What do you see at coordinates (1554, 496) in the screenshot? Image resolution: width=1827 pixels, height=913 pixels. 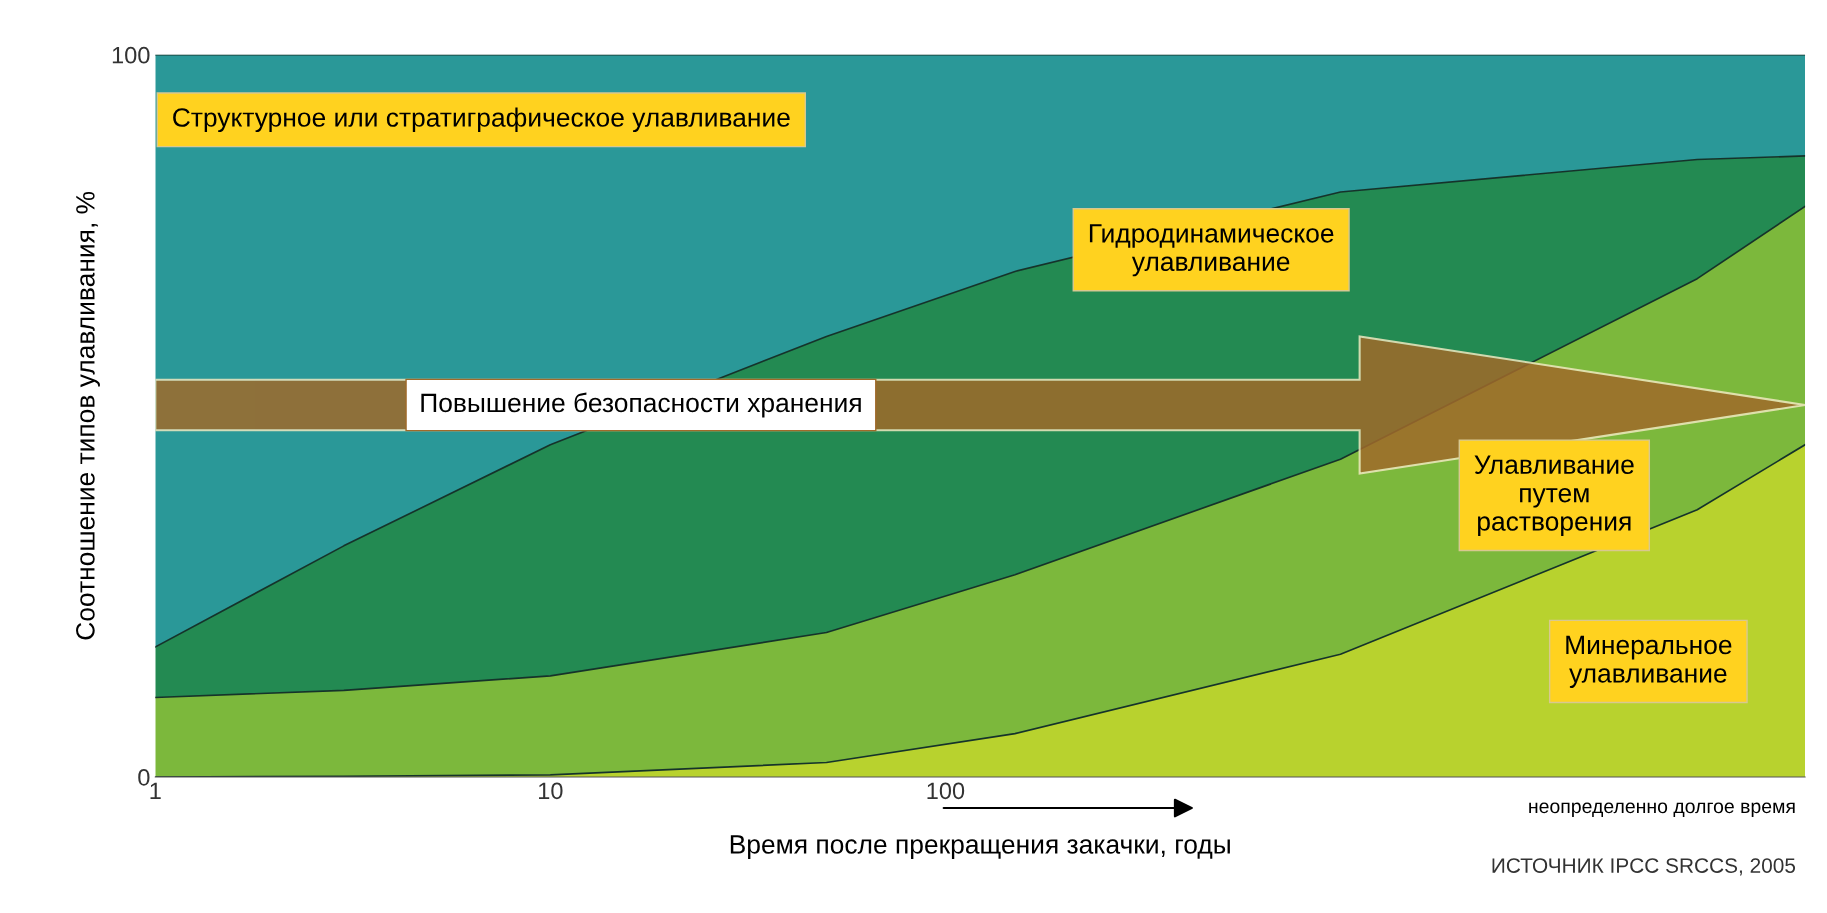 I see `series-label: Улавливание путем растворения` at bounding box center [1554, 496].